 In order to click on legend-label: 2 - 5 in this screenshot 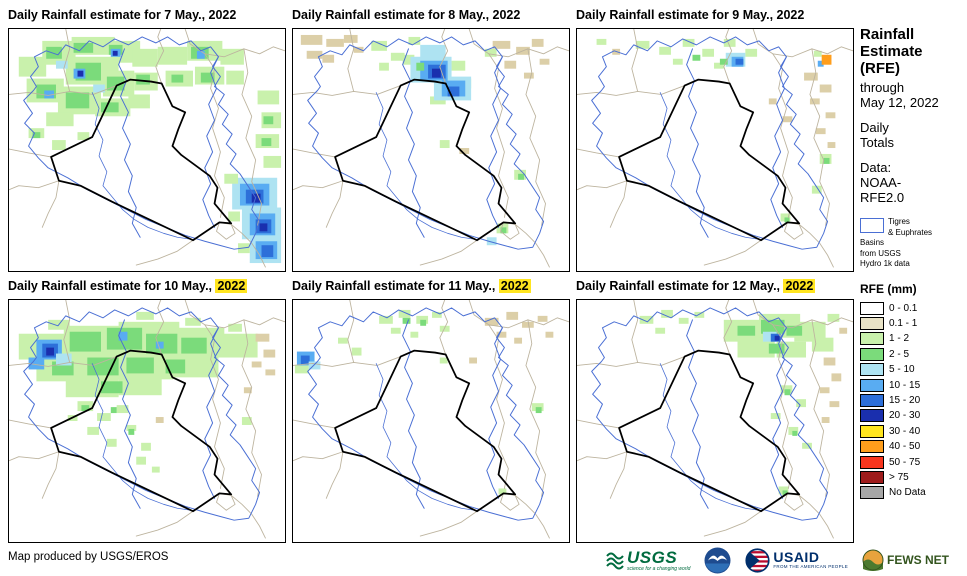, I will do `click(899, 354)`.